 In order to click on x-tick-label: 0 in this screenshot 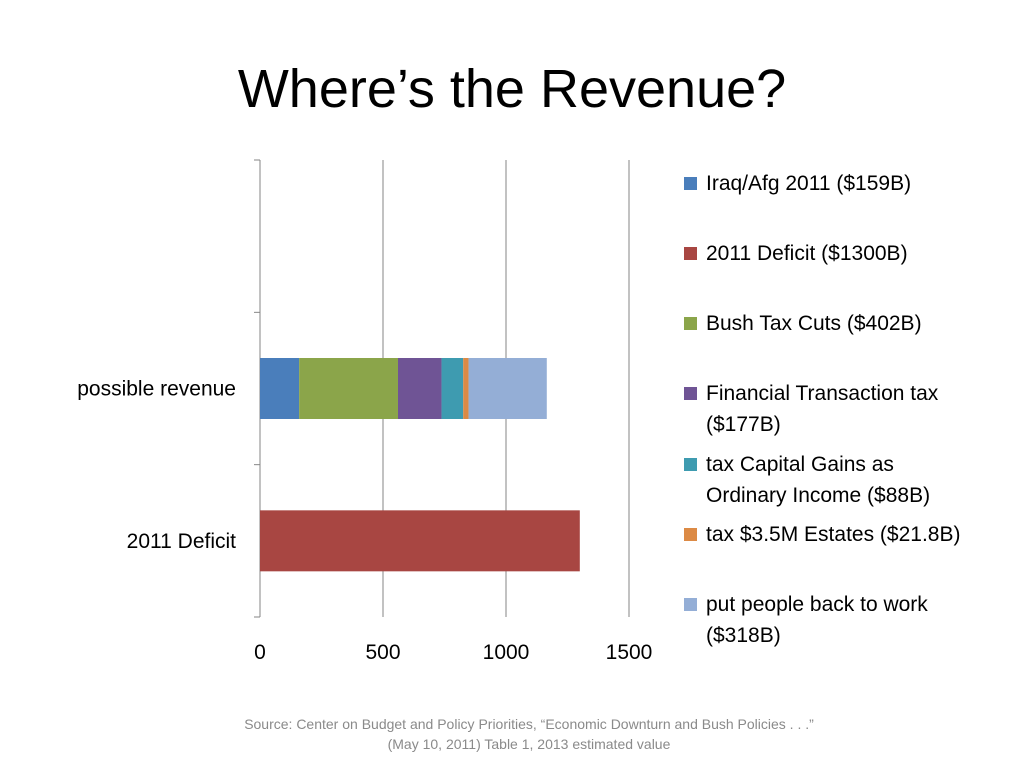, I will do `click(260, 652)`.